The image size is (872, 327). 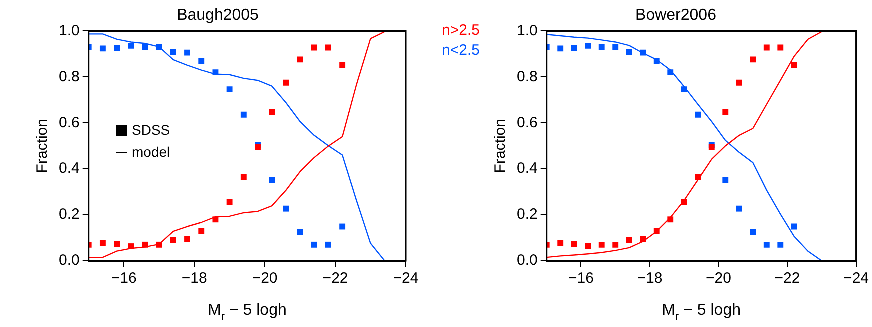 I want to click on text: n<2.5, so click(x=461, y=50).